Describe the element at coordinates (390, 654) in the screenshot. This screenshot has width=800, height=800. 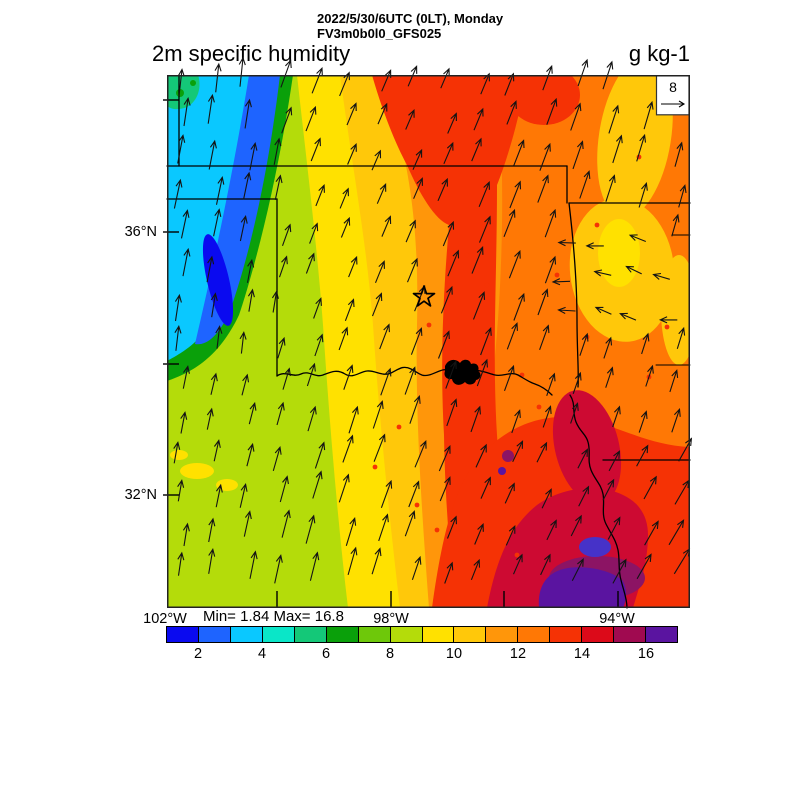
I see `colorbar-tick-label: 8` at that location.